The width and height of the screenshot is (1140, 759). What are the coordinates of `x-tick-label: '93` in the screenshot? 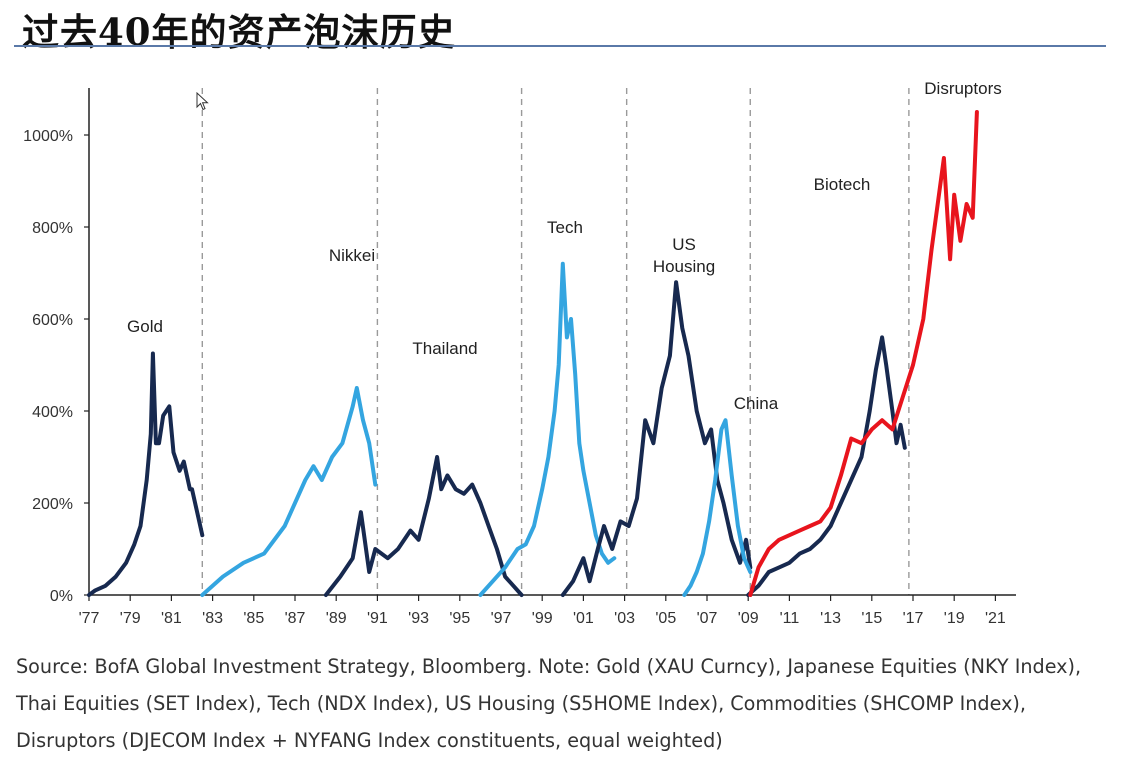 It's located at (418, 618).